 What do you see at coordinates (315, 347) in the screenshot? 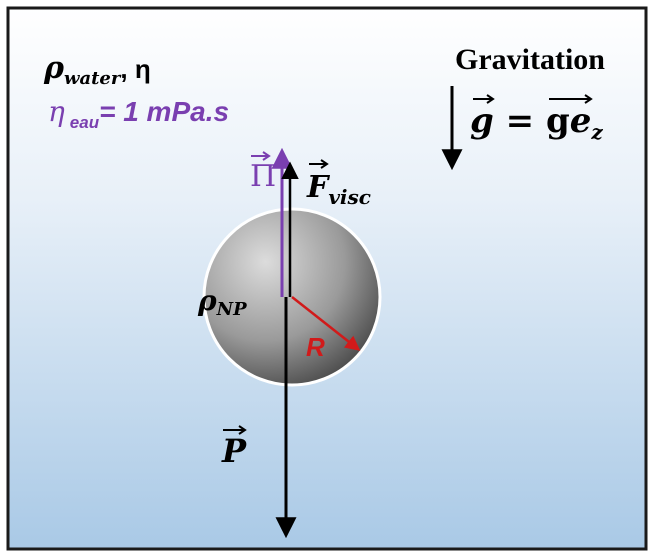
I see `radius-label: R` at bounding box center [315, 347].